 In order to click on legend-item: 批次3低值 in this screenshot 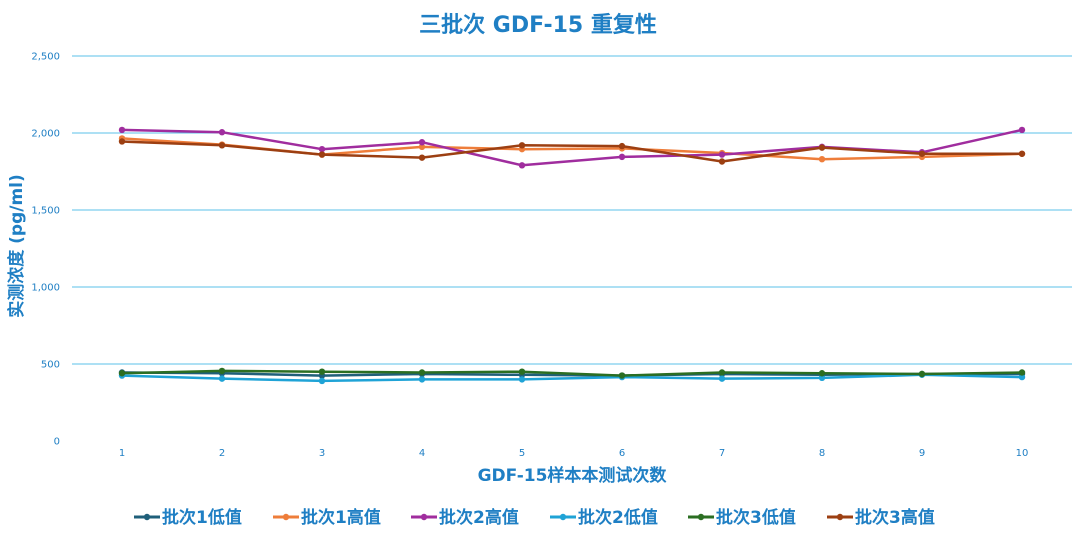, I will do `click(742, 517)`.